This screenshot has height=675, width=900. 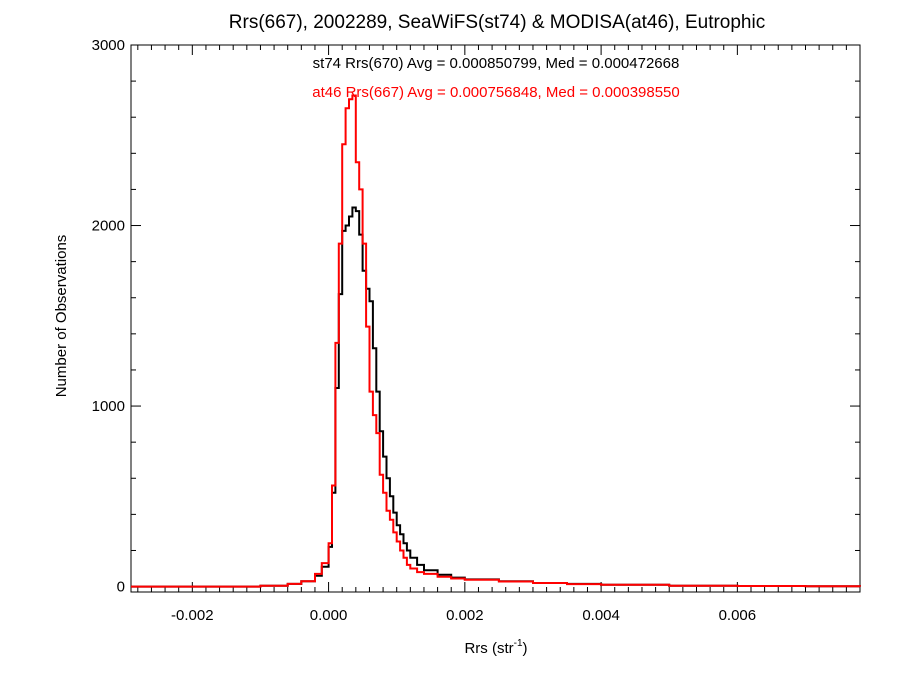 I want to click on x-axis-label-close: ), so click(x=525, y=648).